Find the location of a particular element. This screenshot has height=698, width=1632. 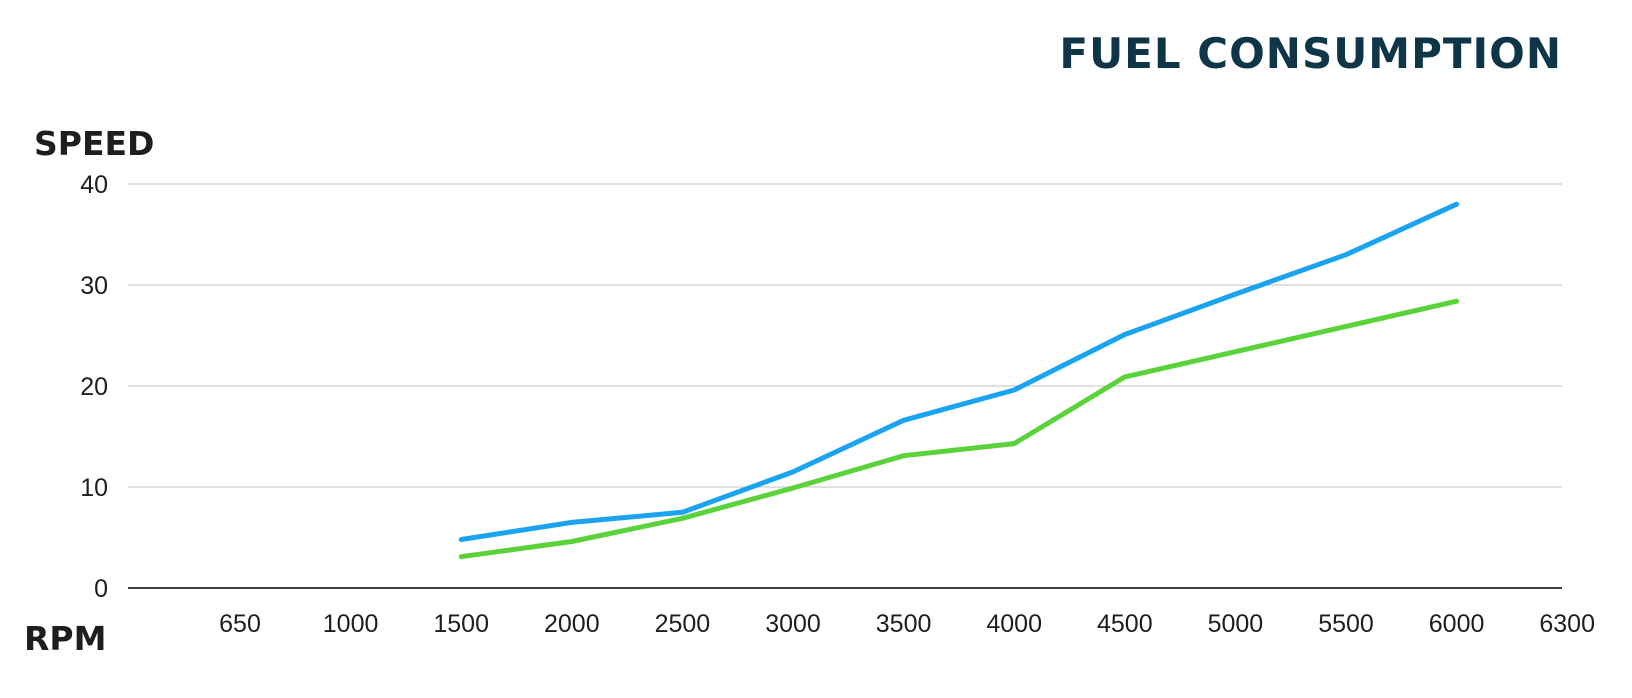

x-tick-label: 2000 is located at coordinates (572, 624).